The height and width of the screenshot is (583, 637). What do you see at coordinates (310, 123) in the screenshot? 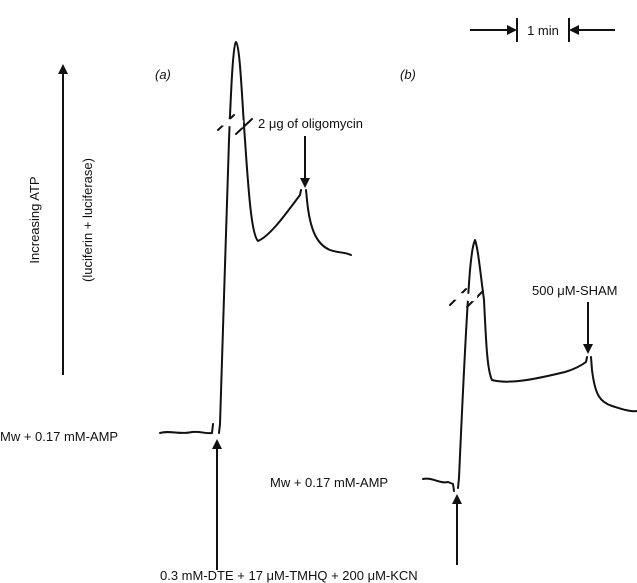
I see `annotation: 2 μg of oligomycin` at bounding box center [310, 123].